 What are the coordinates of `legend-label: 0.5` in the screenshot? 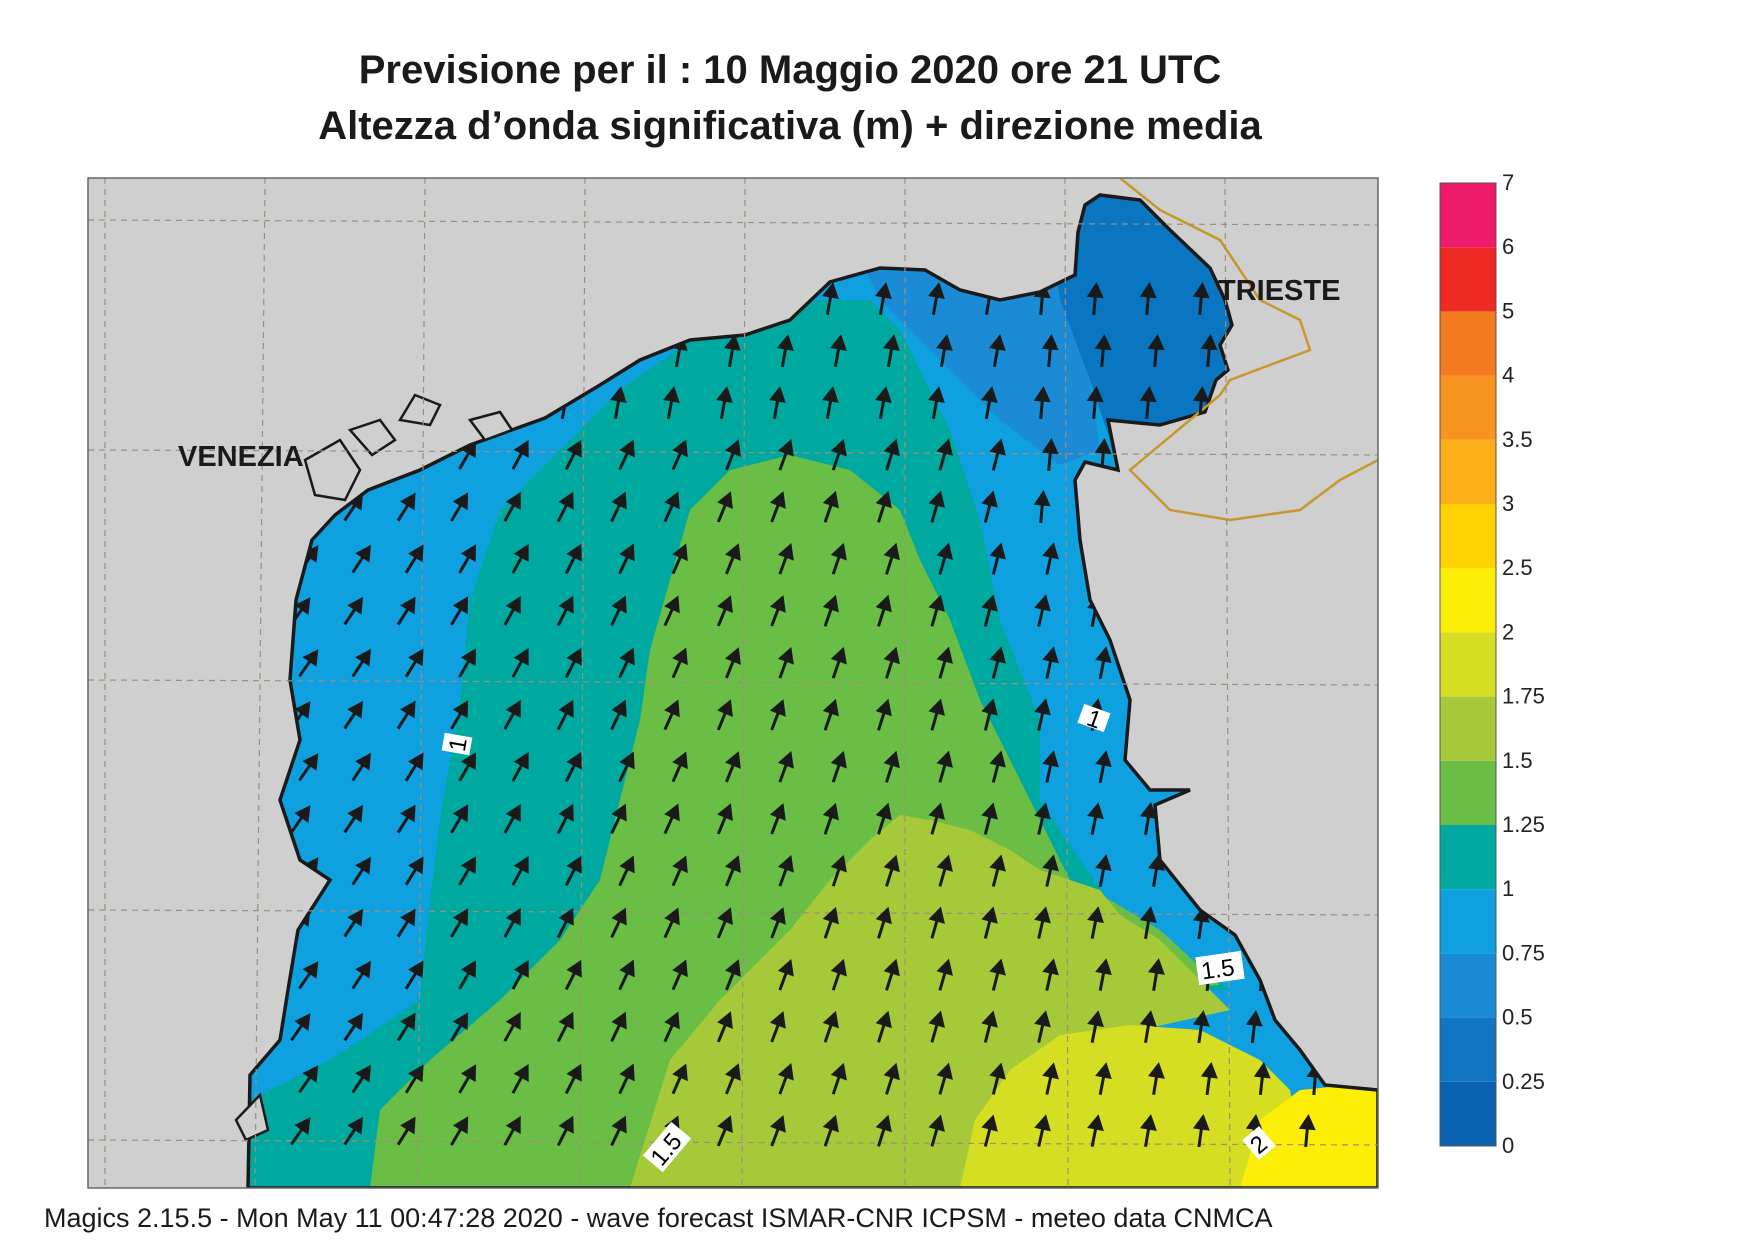 It's located at (1517, 1017).